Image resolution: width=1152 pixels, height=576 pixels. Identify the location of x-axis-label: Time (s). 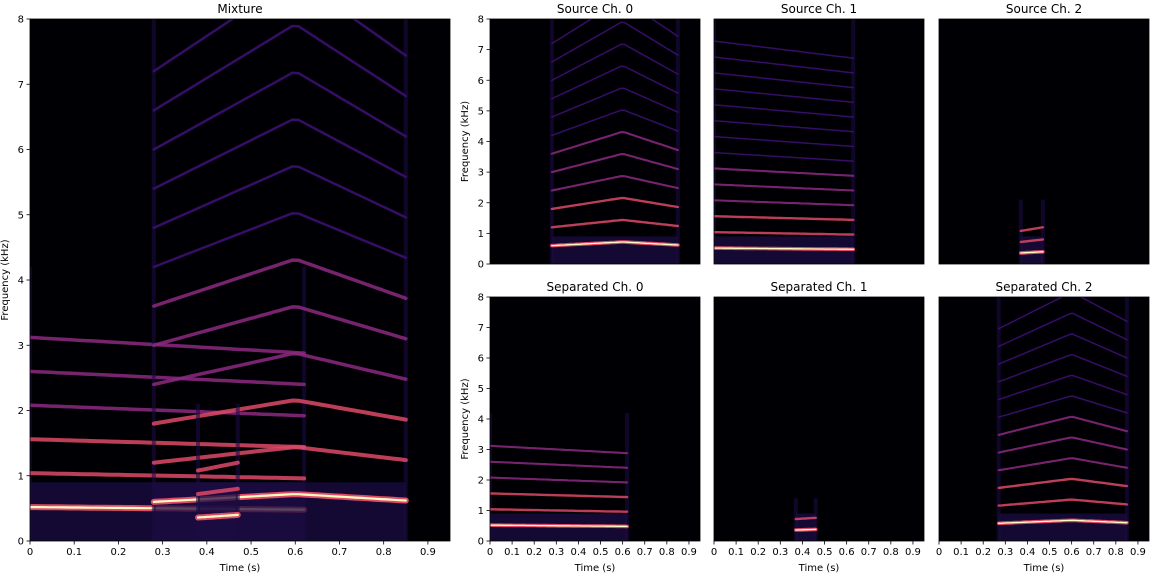
(595, 568).